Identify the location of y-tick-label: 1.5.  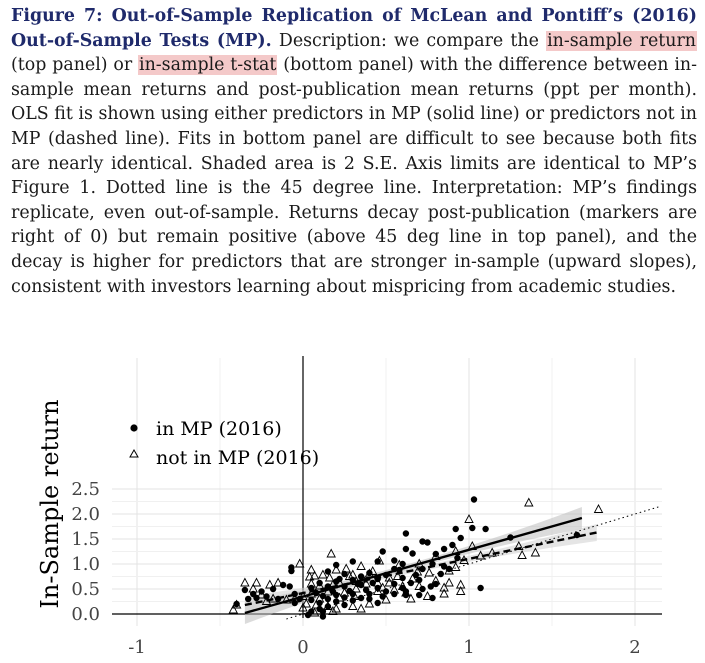
(85, 539).